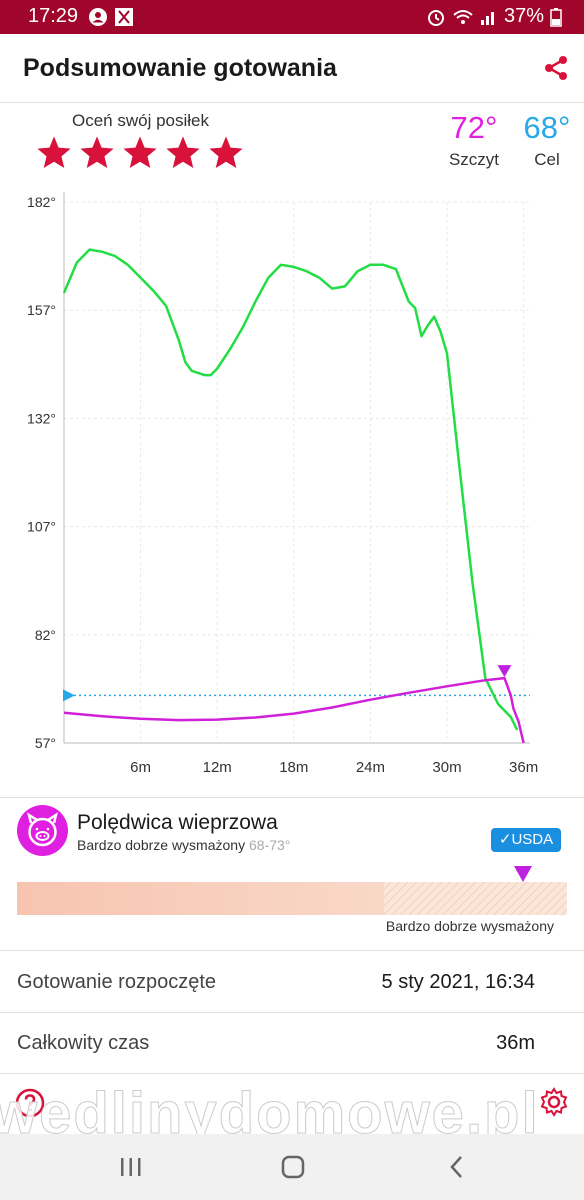  I want to click on system-nav-bar, so click(292, 1167).